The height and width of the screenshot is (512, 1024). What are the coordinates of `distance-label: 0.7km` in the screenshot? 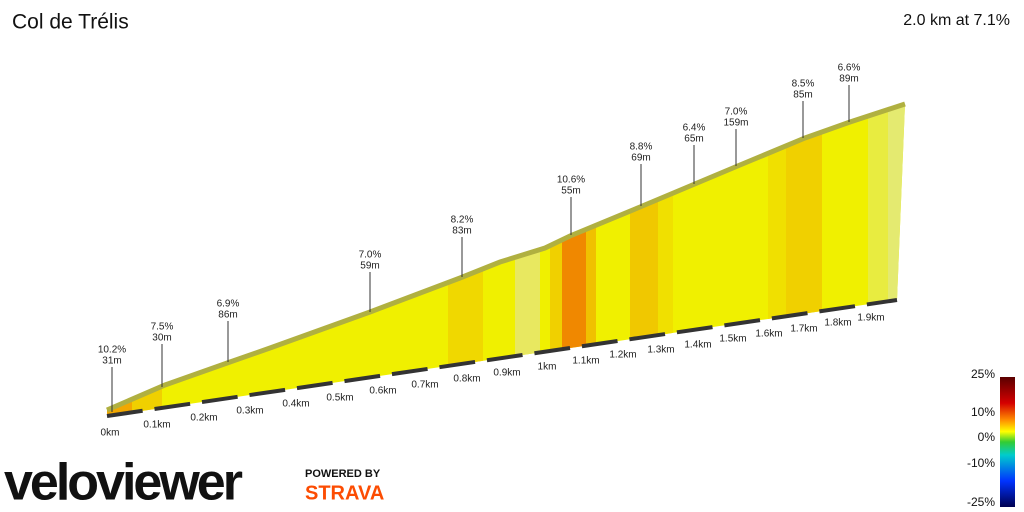 It's located at (424, 385).